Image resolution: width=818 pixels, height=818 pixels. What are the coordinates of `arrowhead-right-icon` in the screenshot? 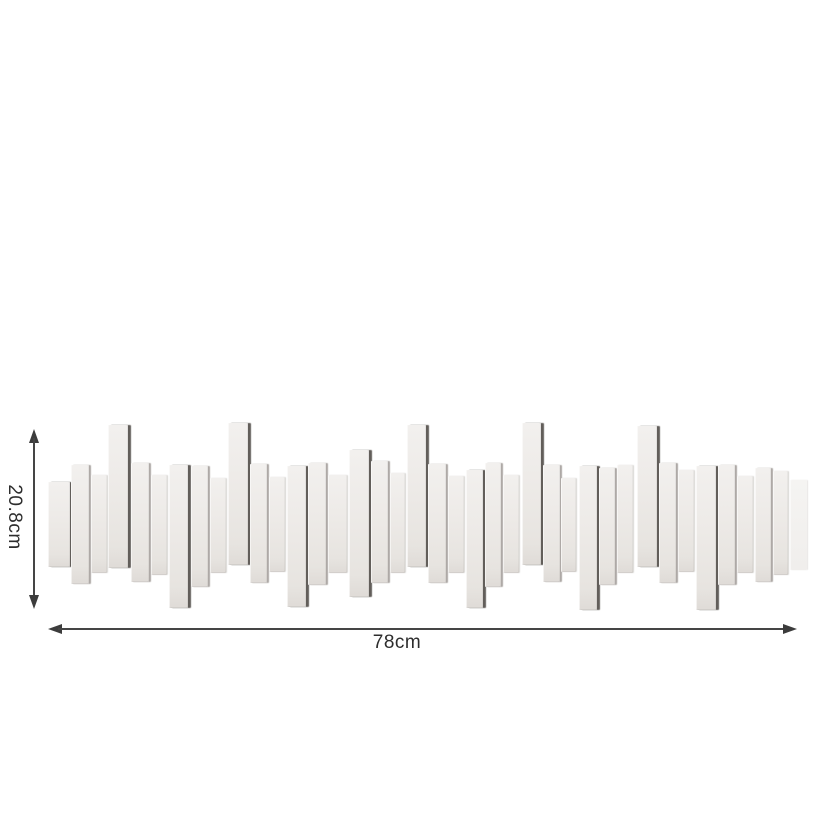 It's located at (790, 629).